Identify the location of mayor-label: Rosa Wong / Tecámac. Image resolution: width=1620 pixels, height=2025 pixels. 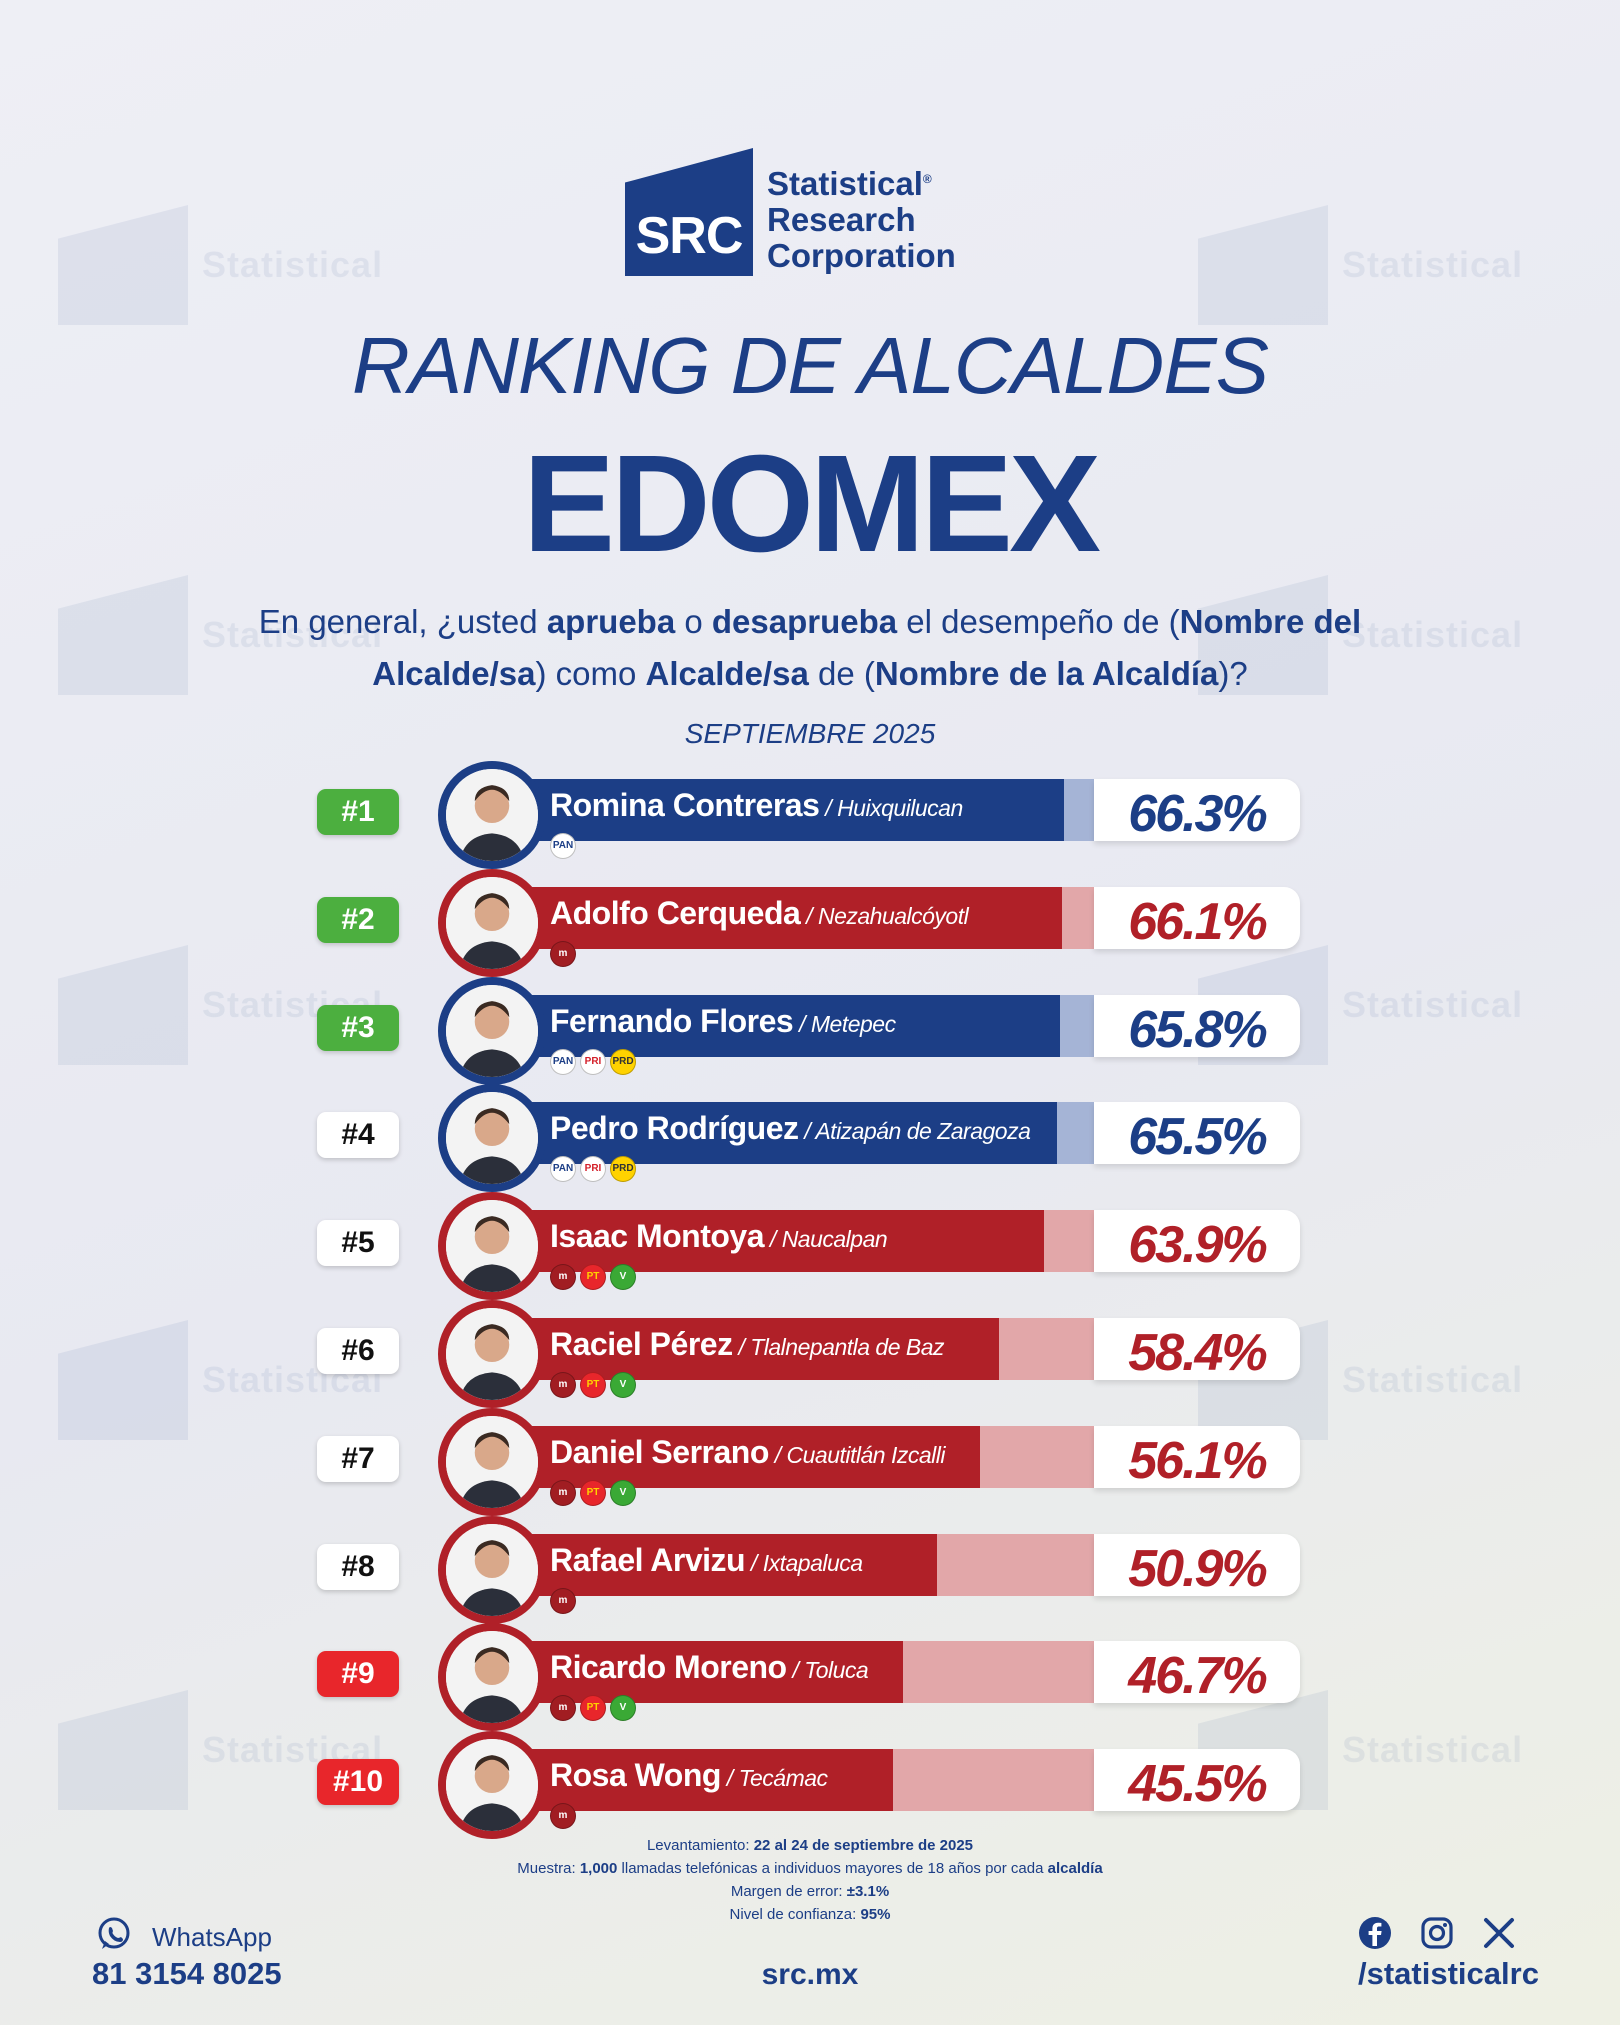
(689, 1775).